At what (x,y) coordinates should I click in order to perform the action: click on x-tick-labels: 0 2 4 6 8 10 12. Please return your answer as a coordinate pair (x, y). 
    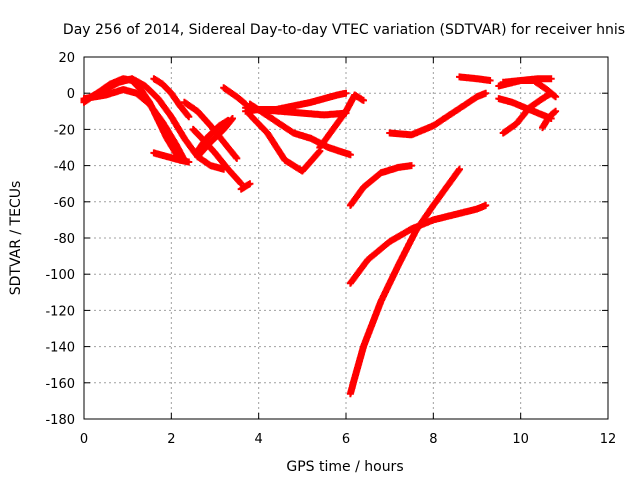
    Looking at the image, I should click on (348, 439).